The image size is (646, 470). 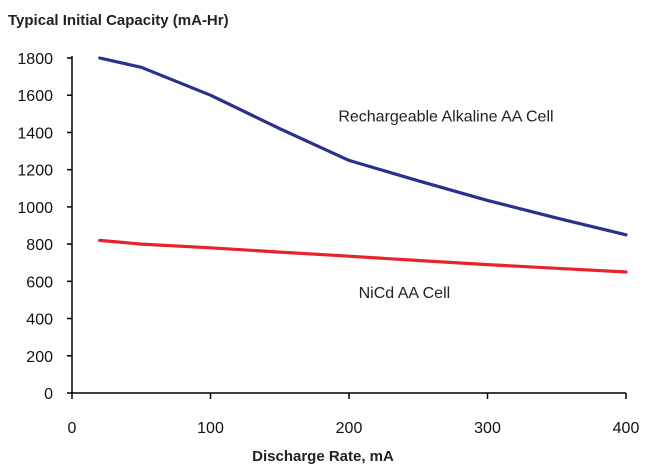 I want to click on y-tick-label: 400, so click(x=39, y=320).